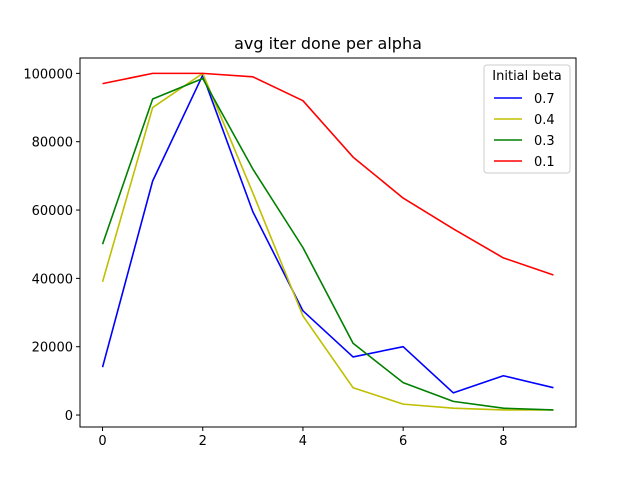  What do you see at coordinates (69, 416) in the screenshot?
I see `y-tick-label: 0` at bounding box center [69, 416].